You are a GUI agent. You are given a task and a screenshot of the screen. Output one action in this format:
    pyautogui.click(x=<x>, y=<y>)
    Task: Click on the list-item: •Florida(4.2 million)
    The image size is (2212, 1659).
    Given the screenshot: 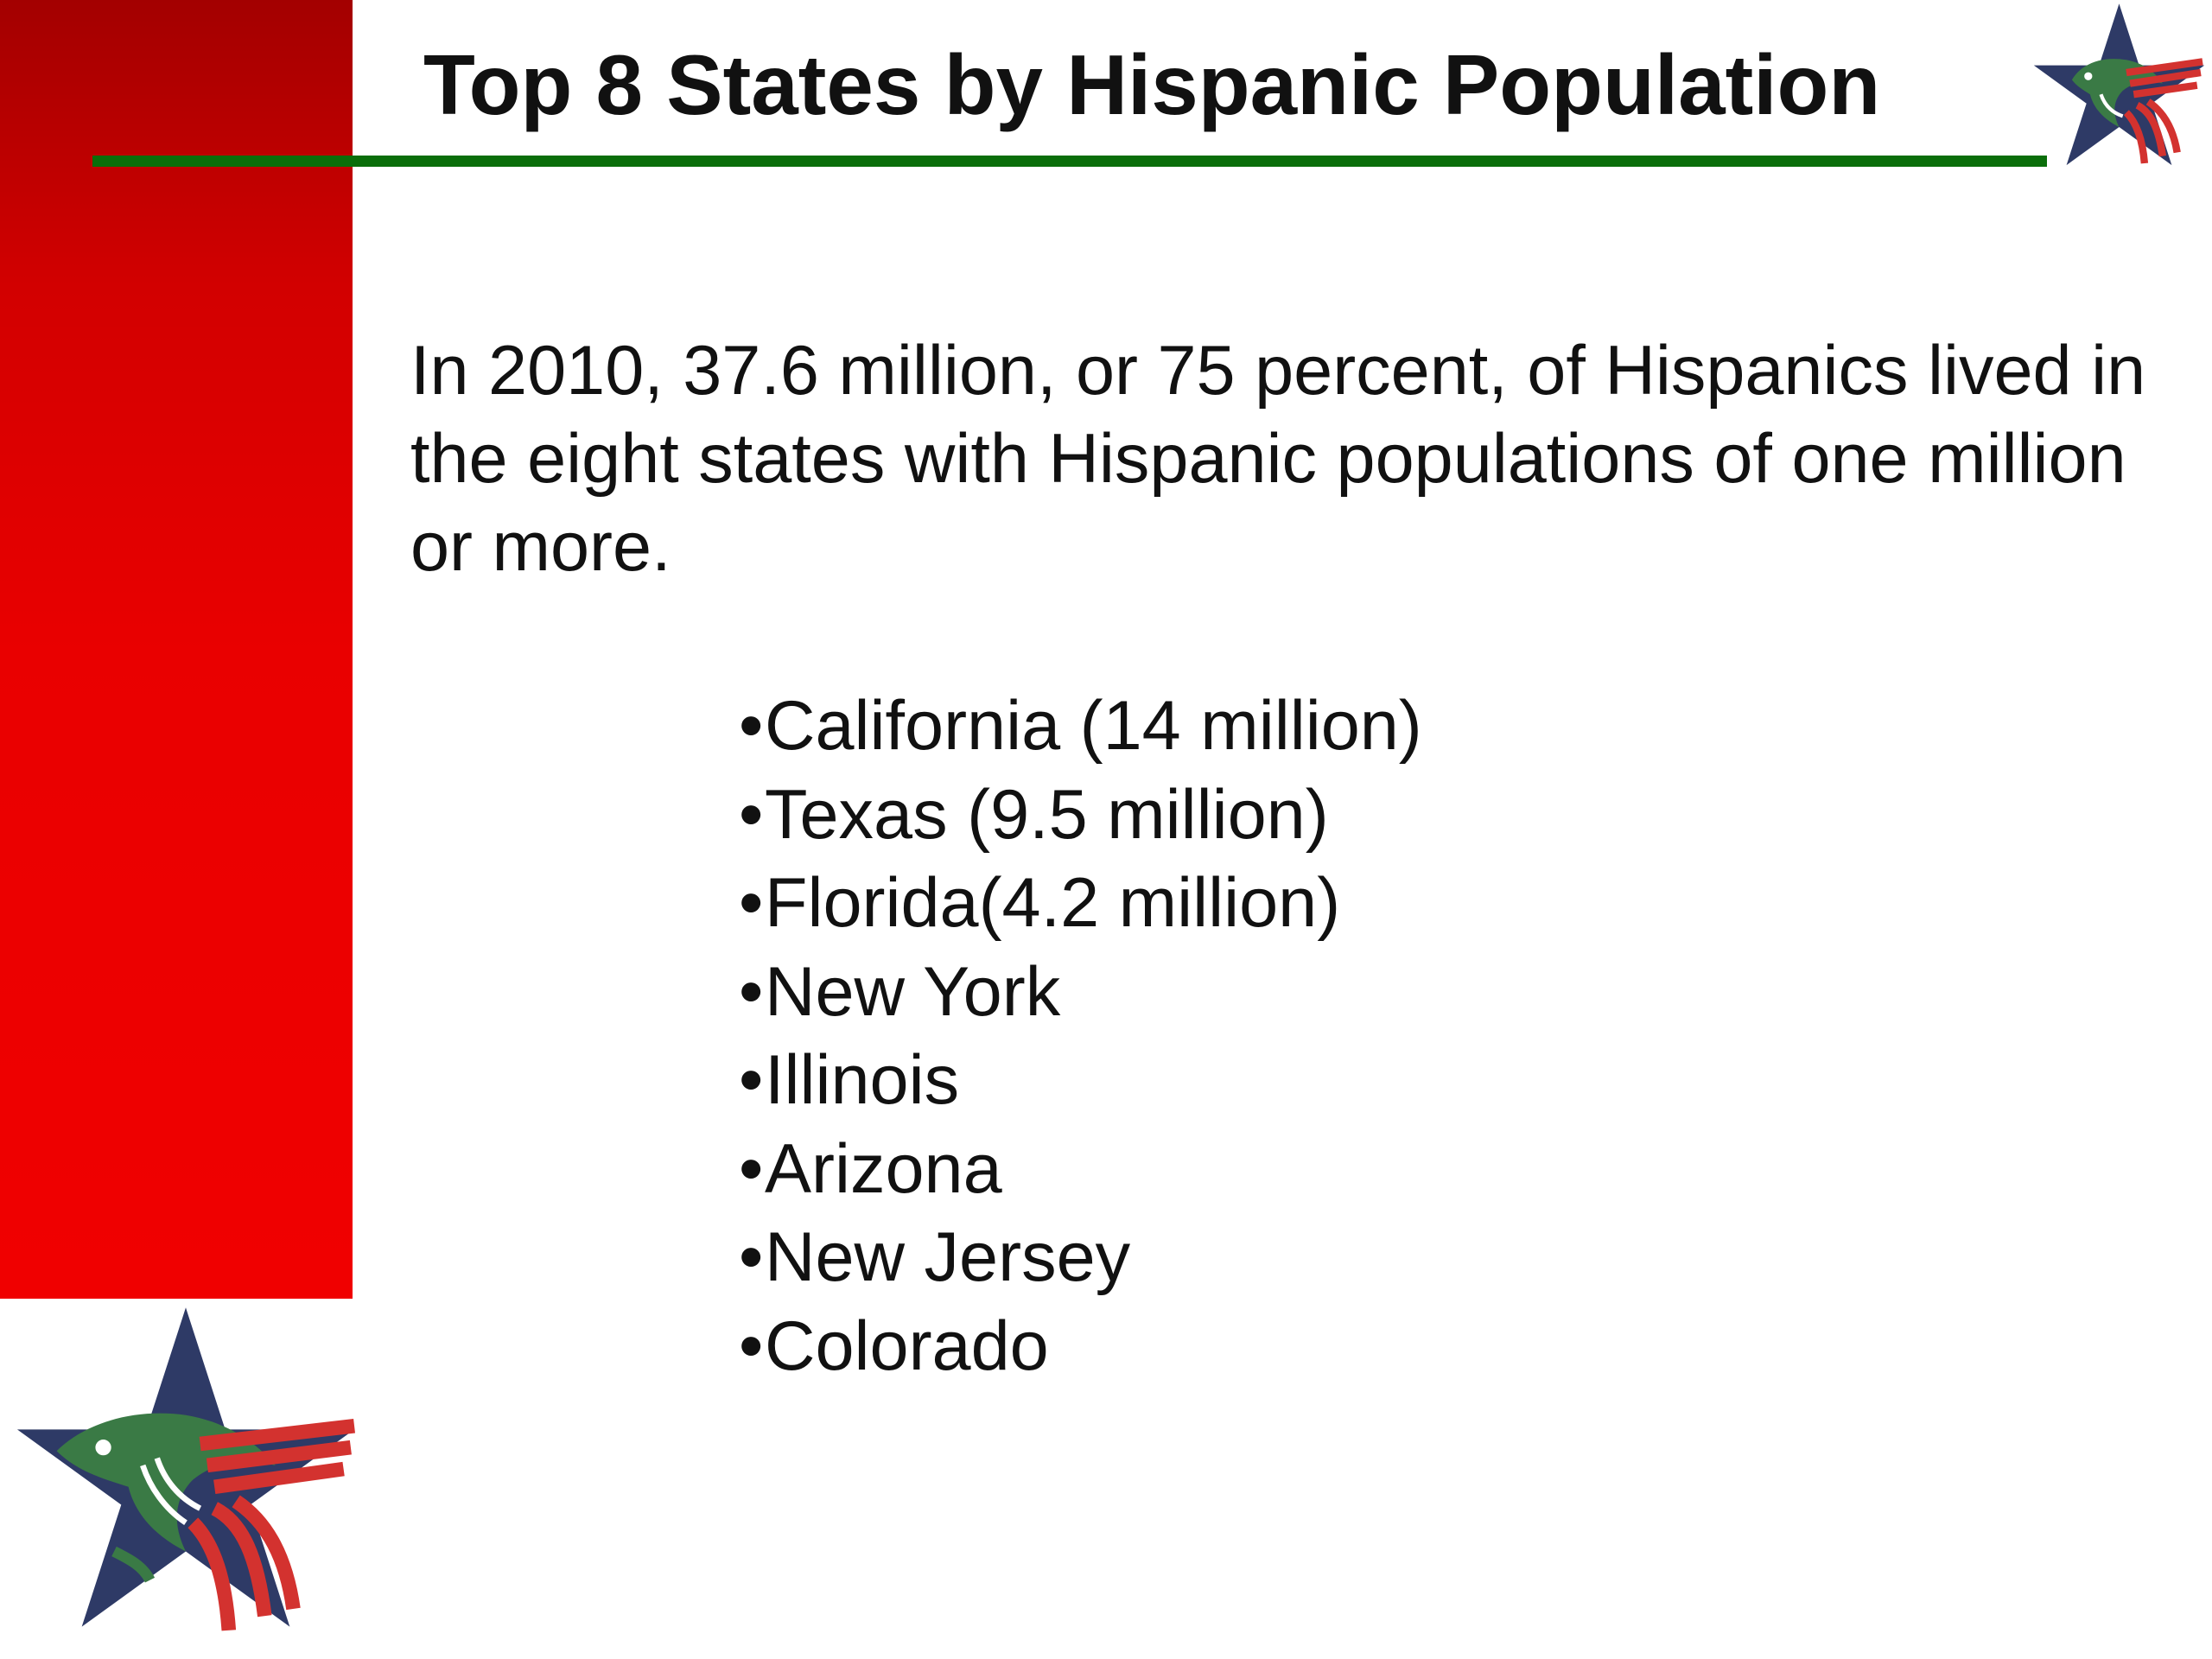 What is the action you would take?
    pyautogui.click(x=1080, y=903)
    